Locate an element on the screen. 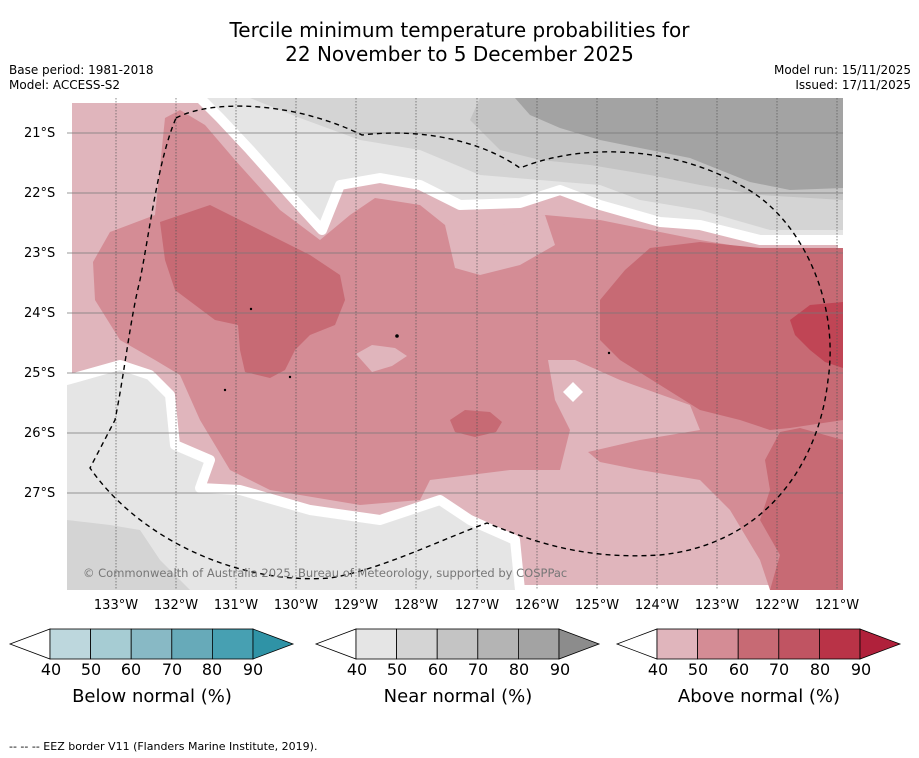 The width and height of the screenshot is (919, 758). above-normal-80-region is located at coordinates (816, 335).